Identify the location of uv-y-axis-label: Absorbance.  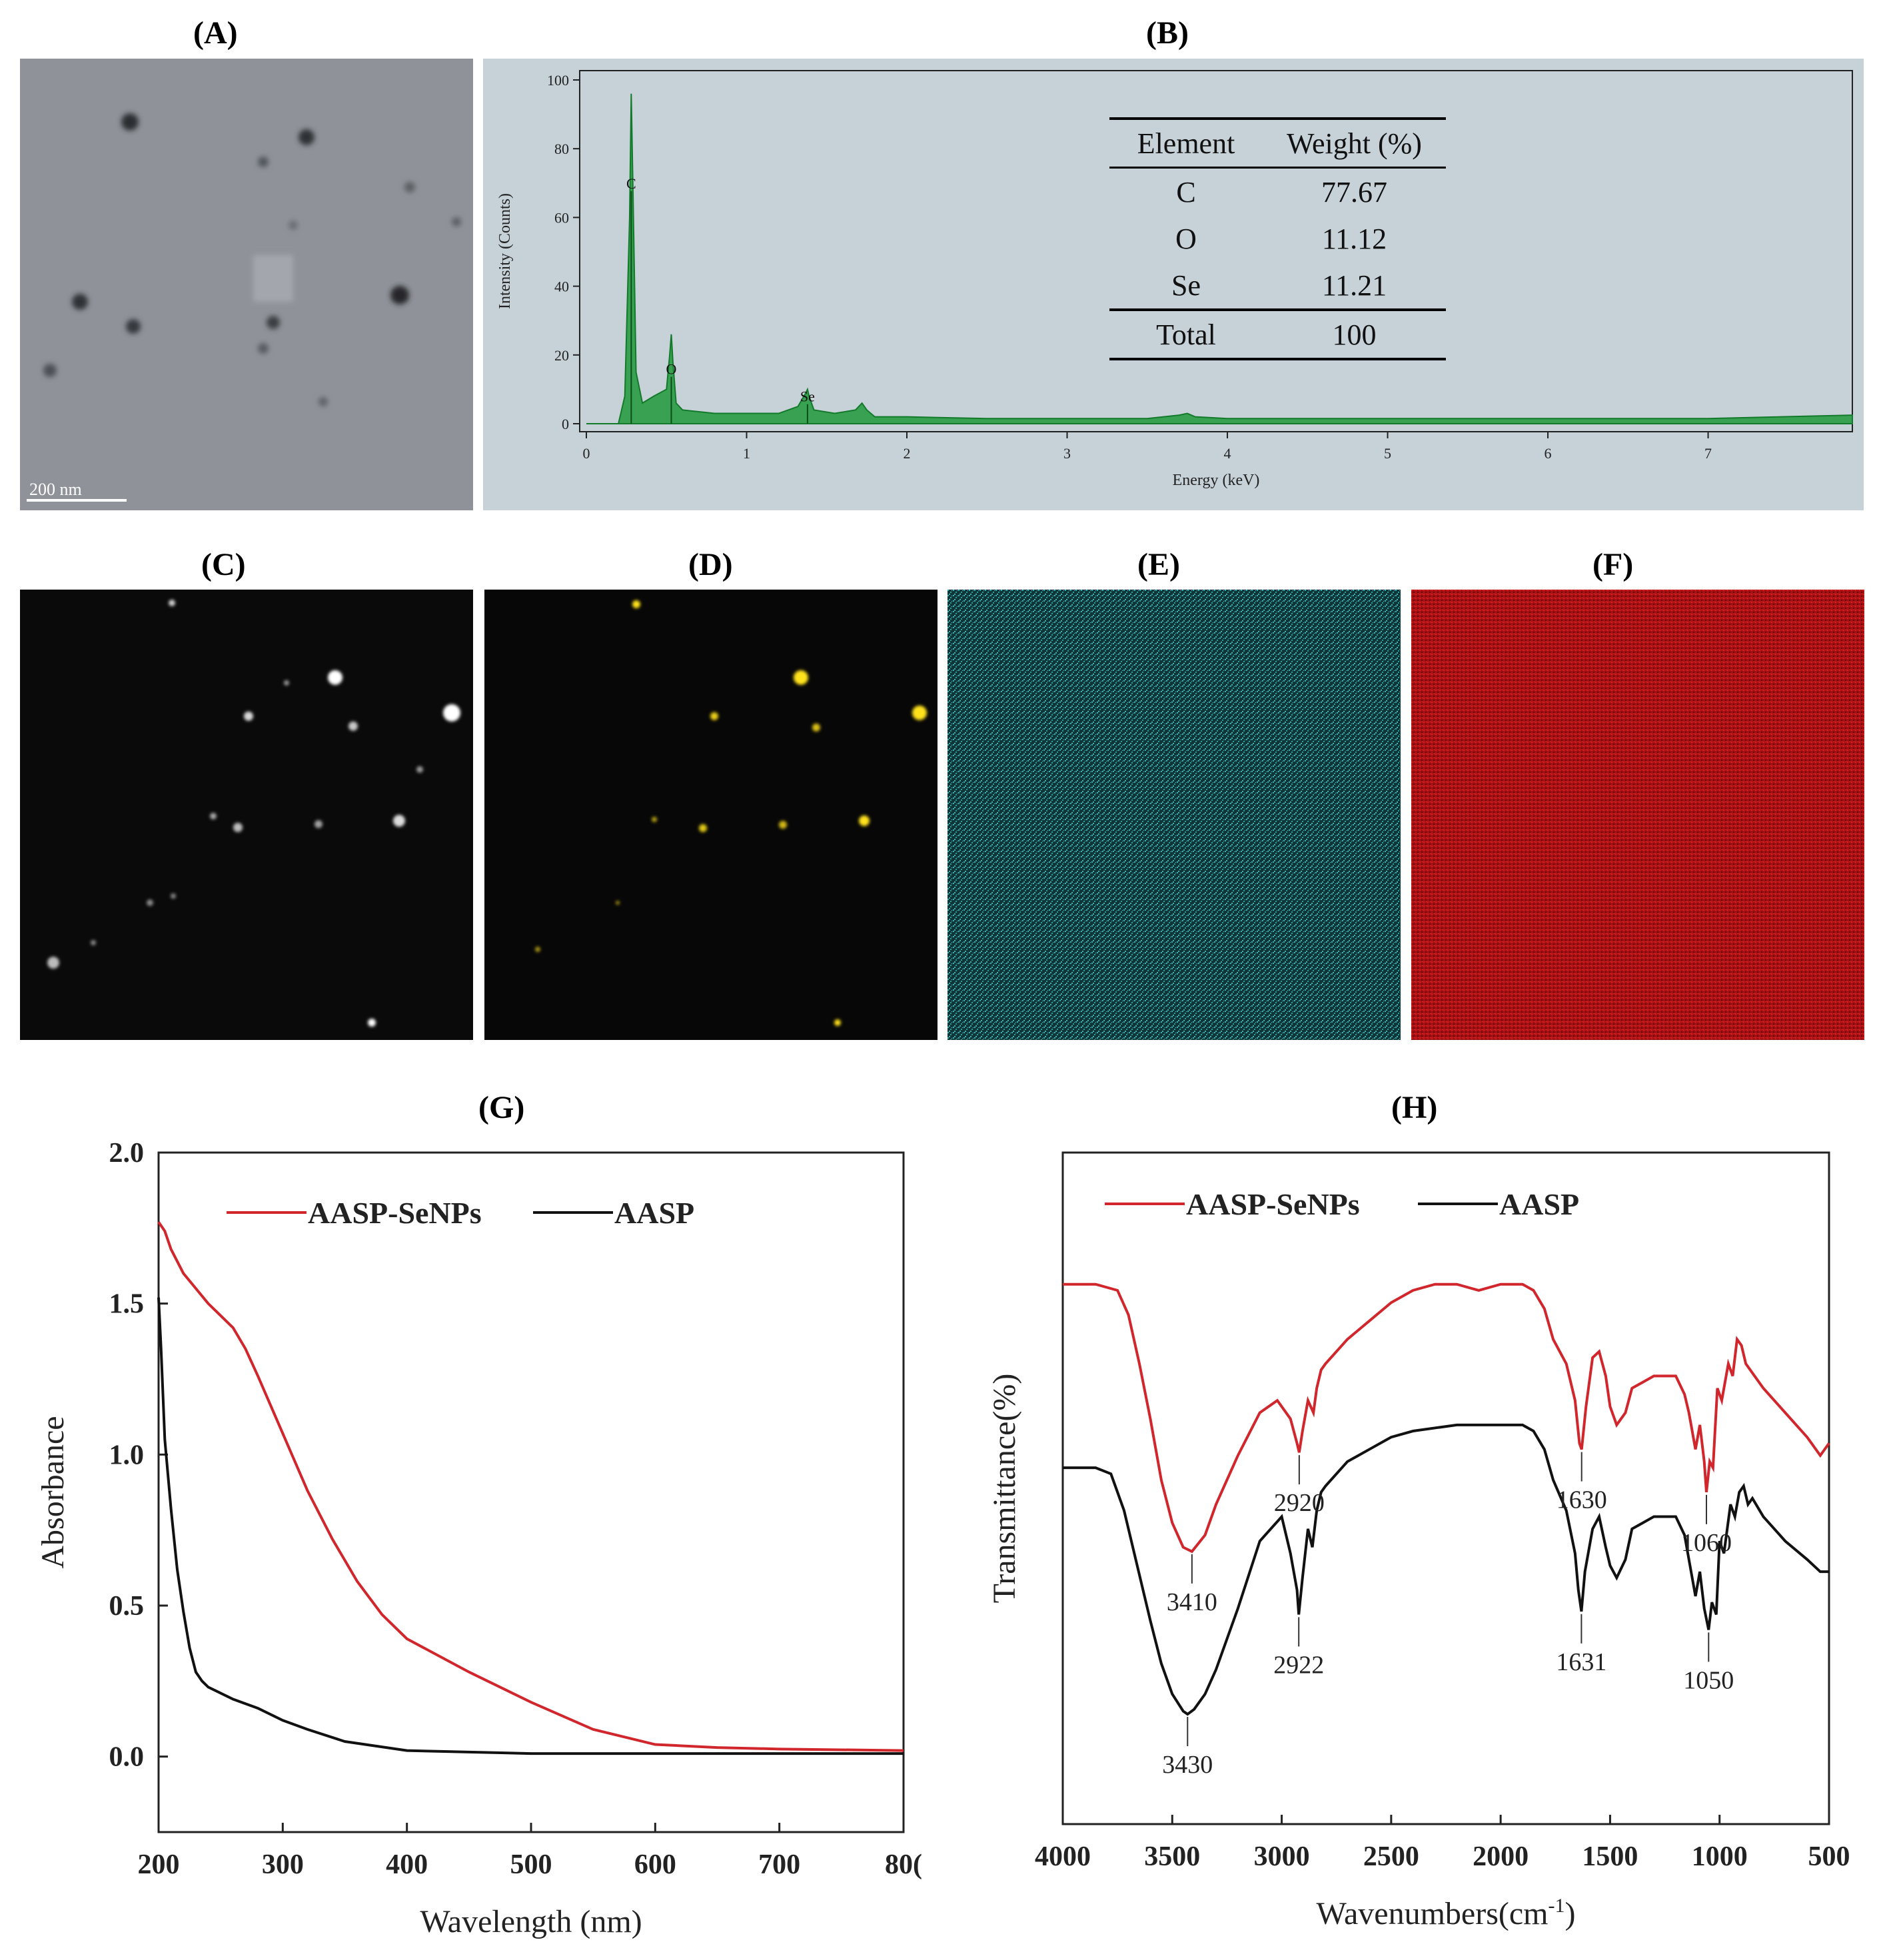
(53, 1492).